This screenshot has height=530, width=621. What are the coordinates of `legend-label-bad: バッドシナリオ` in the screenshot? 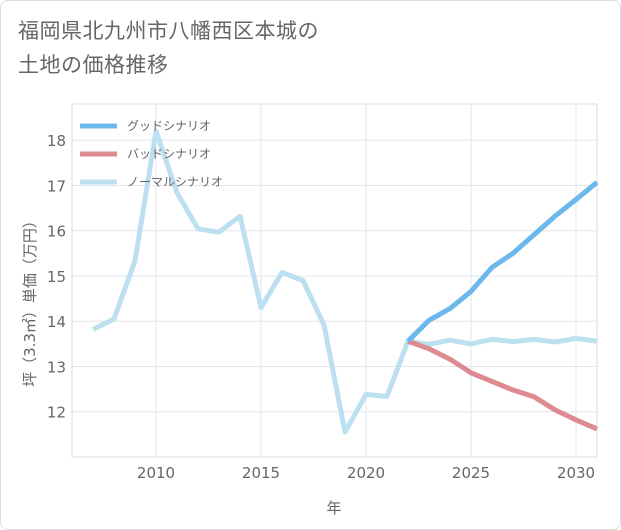 It's located at (169, 154).